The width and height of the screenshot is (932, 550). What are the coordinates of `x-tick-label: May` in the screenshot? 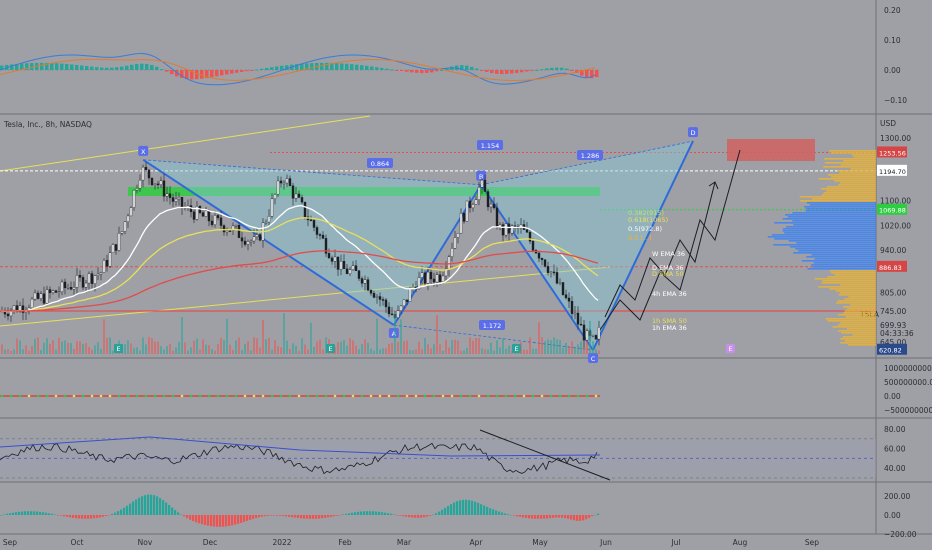 It's located at (540, 542).